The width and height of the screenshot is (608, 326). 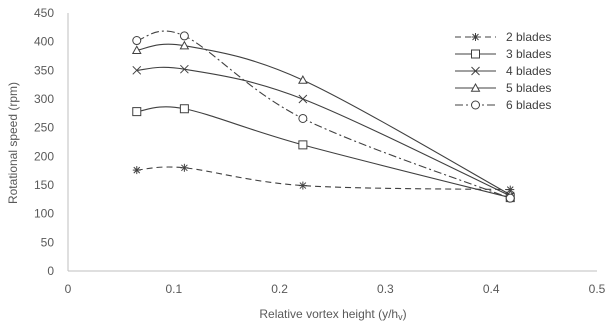 I want to click on y-tick-label: 250, so click(x=44, y=128).